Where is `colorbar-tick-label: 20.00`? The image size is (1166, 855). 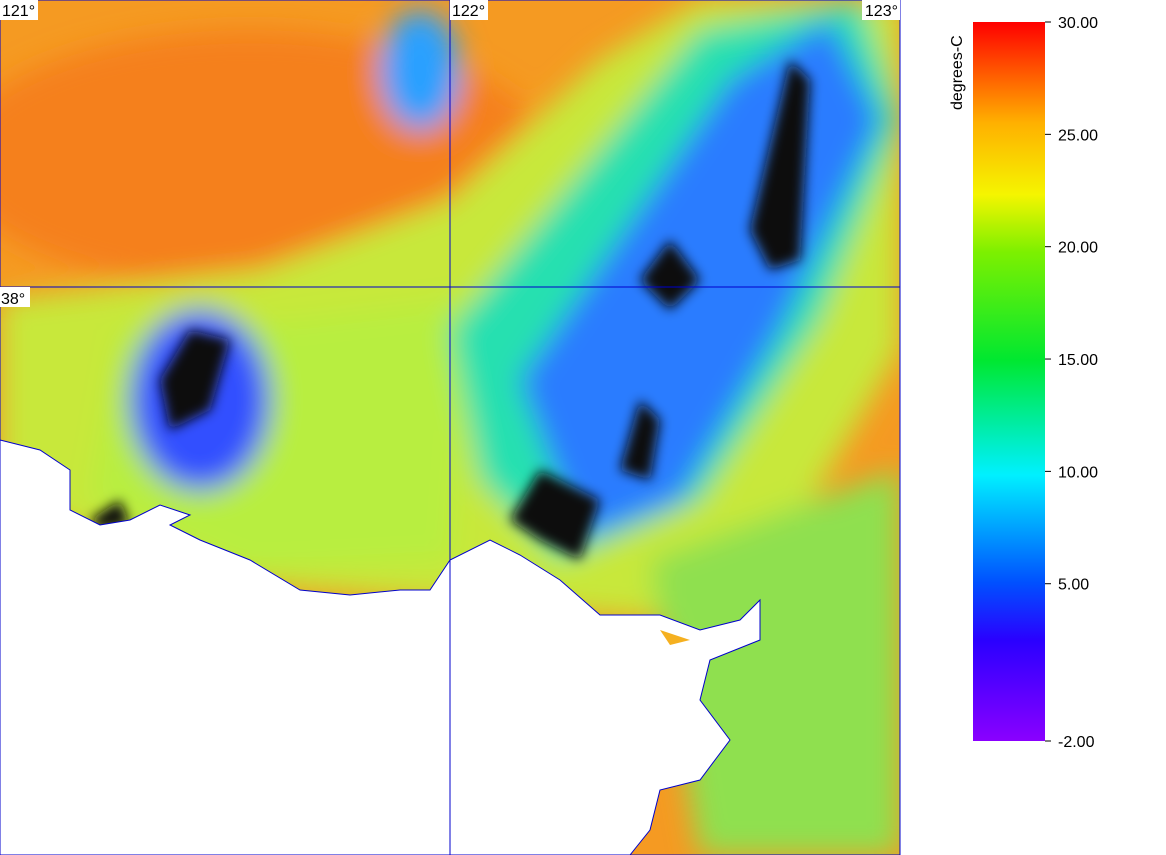 colorbar-tick-label: 20.00 is located at coordinates (1078, 248).